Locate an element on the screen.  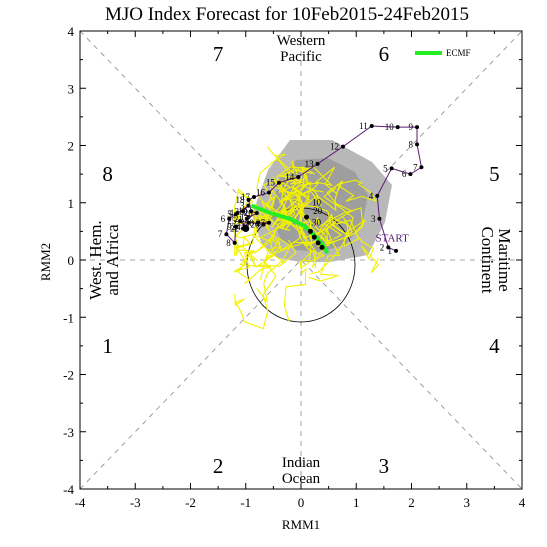
region-top-line1: Western is located at coordinates (301, 41).